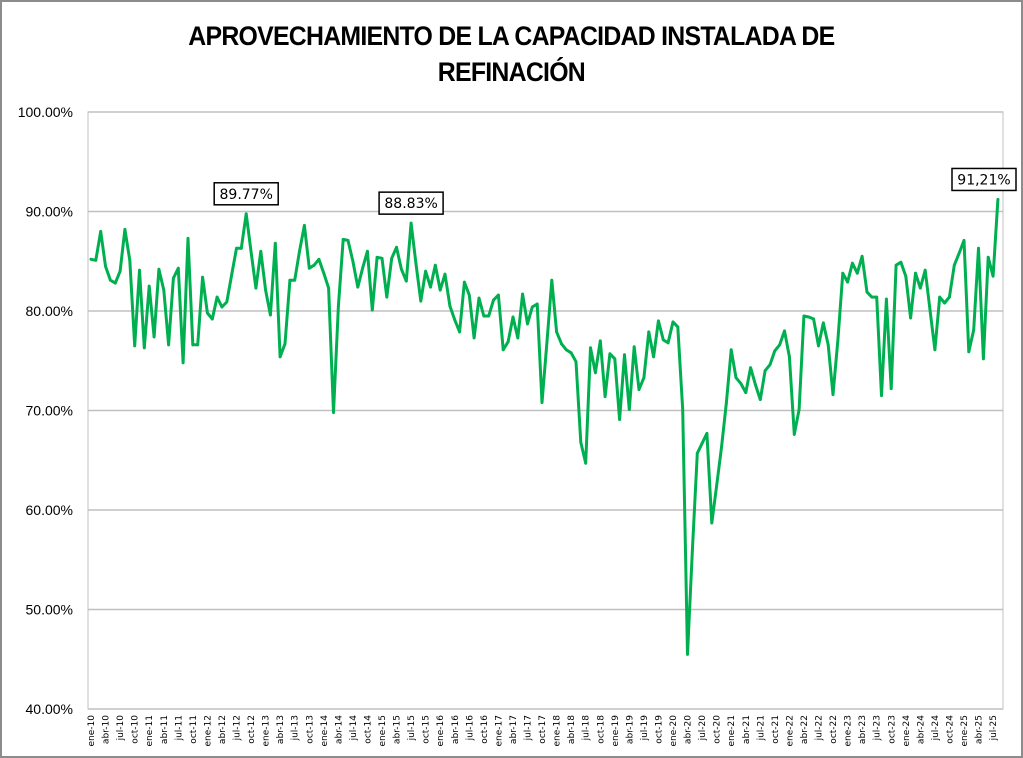 The image size is (1023, 758). What do you see at coordinates (499, 730) in the screenshot?
I see `x-tick-label: ene-17` at bounding box center [499, 730].